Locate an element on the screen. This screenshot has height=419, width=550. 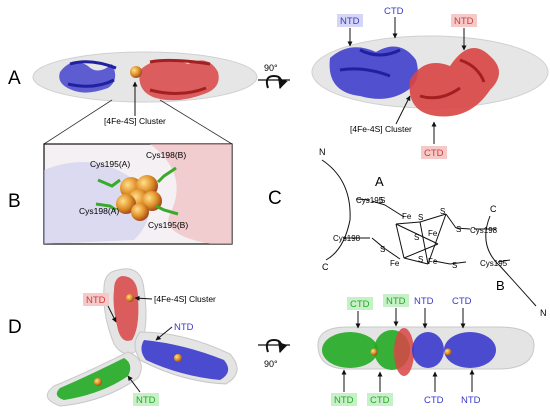
ntd-arrow-d-red is located at coordinates (112, 314).